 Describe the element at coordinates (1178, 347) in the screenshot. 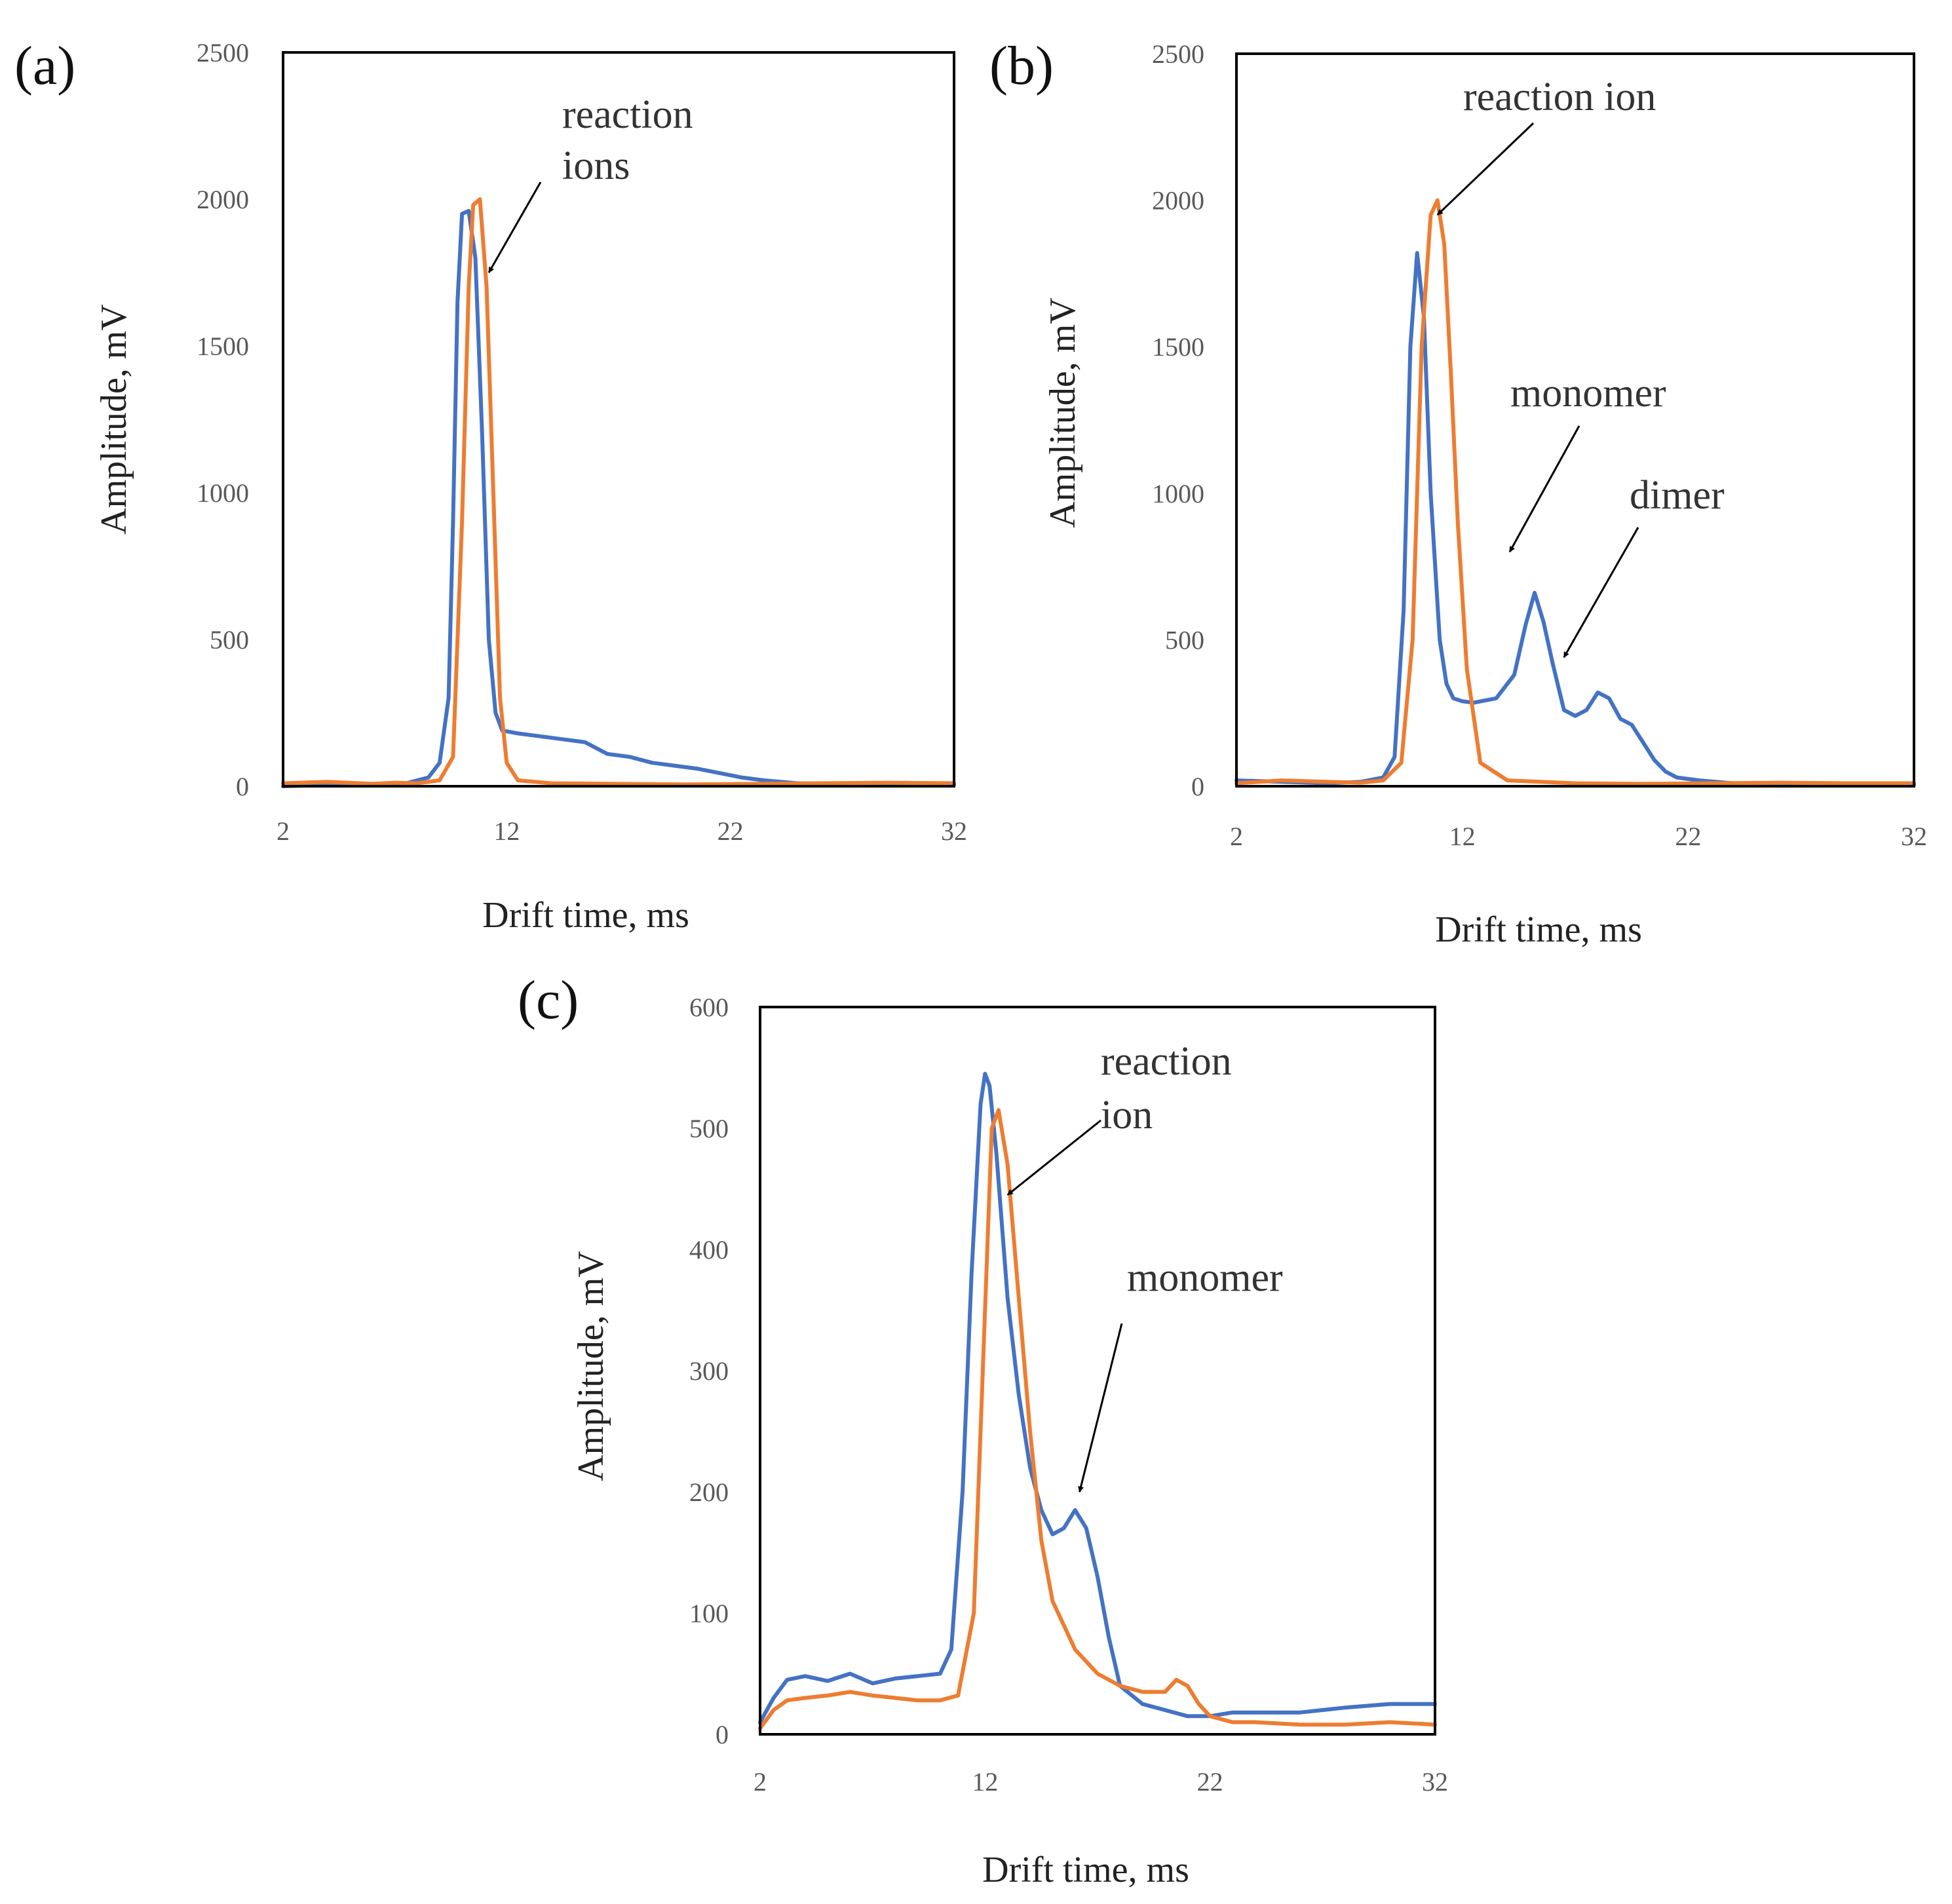

I see `panel-b-y-tick-label: 1500` at that location.